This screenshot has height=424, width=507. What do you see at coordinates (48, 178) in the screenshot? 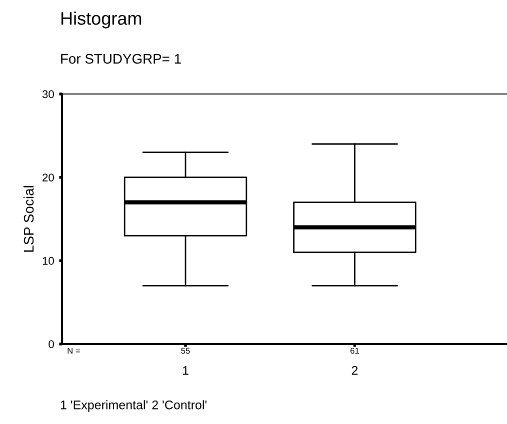
I see `y-tick-label: 20` at bounding box center [48, 178].